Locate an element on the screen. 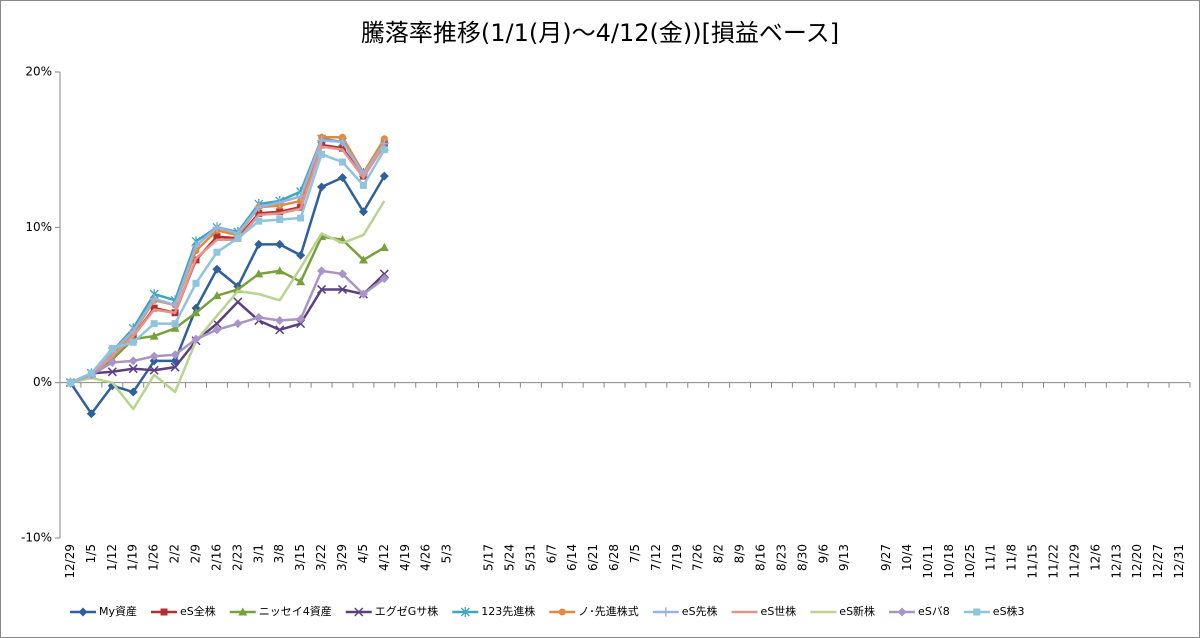 This screenshot has width=1200, height=638. y-tick-label: -10% is located at coordinates (36, 538).